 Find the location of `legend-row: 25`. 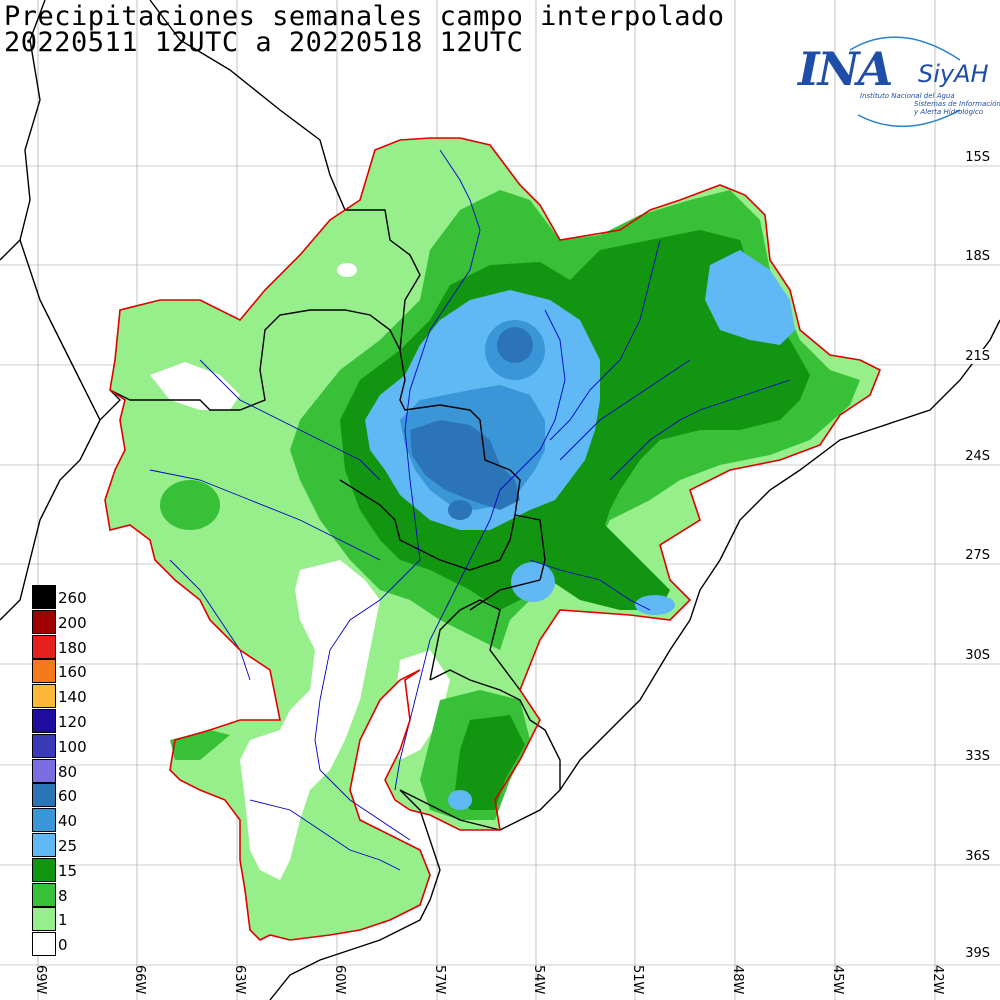

legend-row: 25 is located at coordinates (82, 845).